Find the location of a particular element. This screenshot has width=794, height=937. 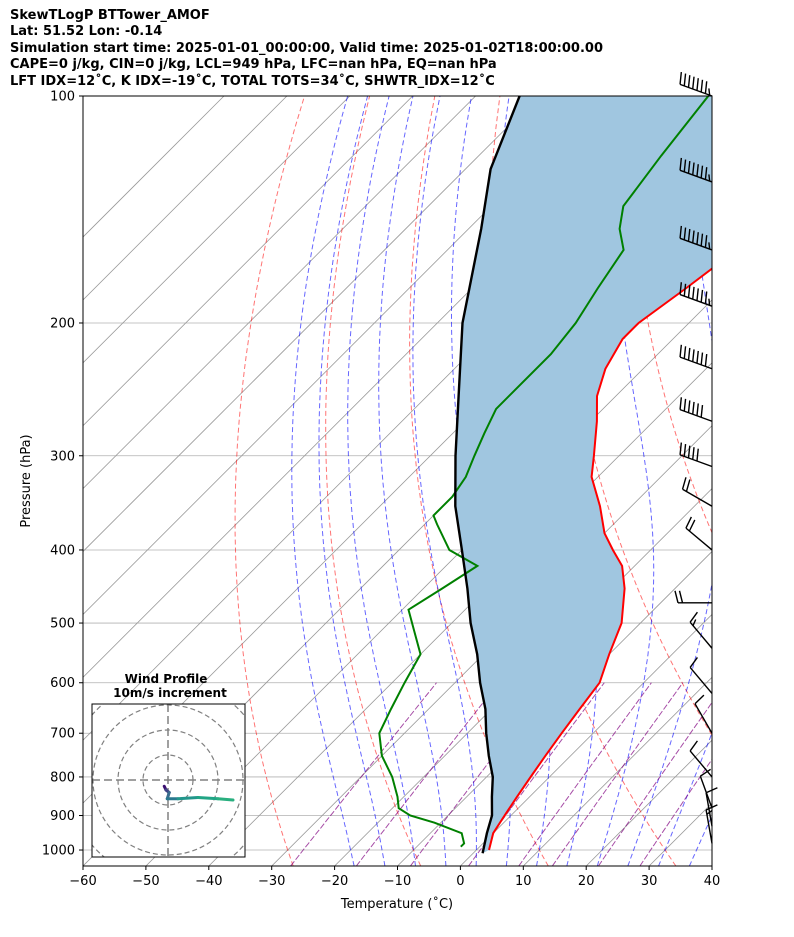

wind-profile-inset: Wind Profile 10m/s increment is located at coordinates (168, 765).